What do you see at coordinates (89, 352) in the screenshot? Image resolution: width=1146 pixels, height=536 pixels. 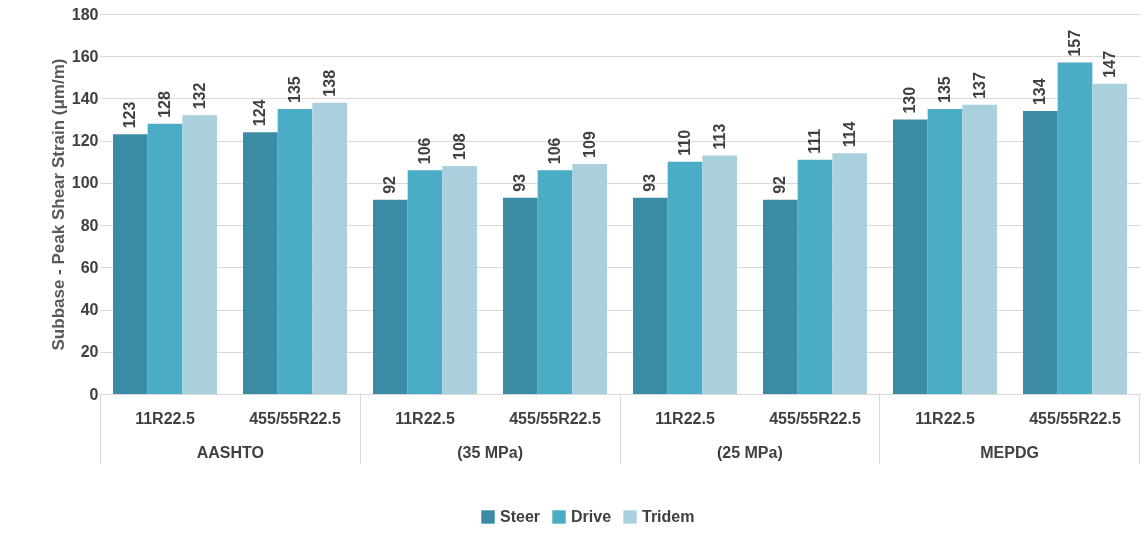 I see `y-tick-label: 20` at bounding box center [89, 352].